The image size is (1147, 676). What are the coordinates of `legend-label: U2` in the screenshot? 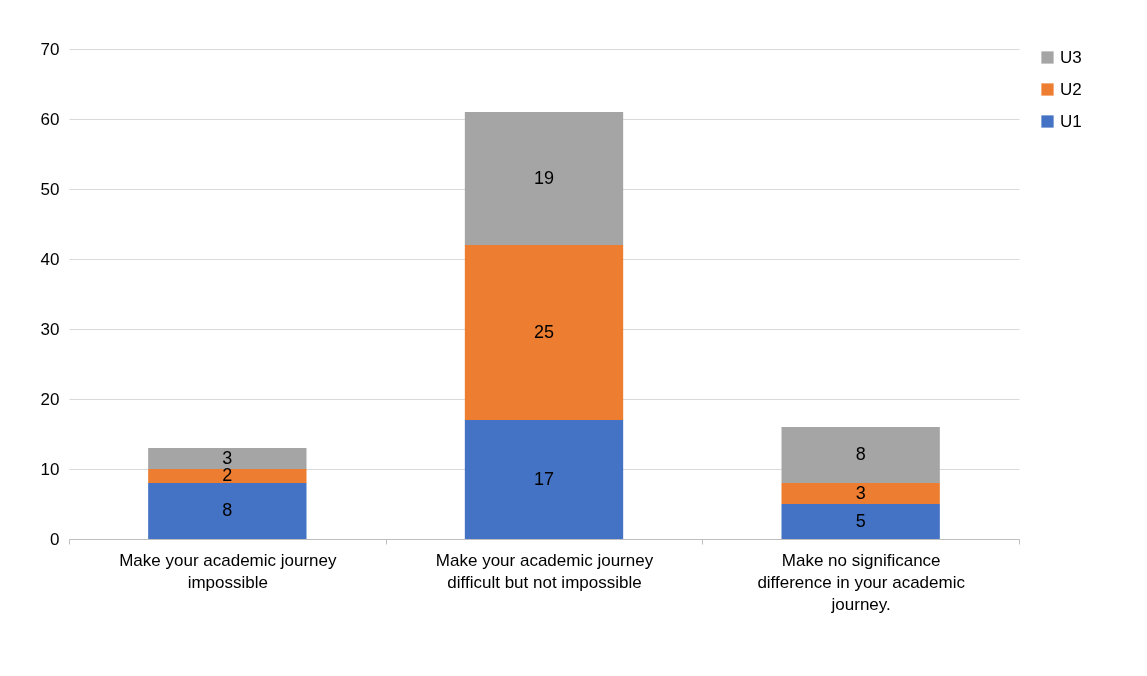 It's located at (1071, 89).